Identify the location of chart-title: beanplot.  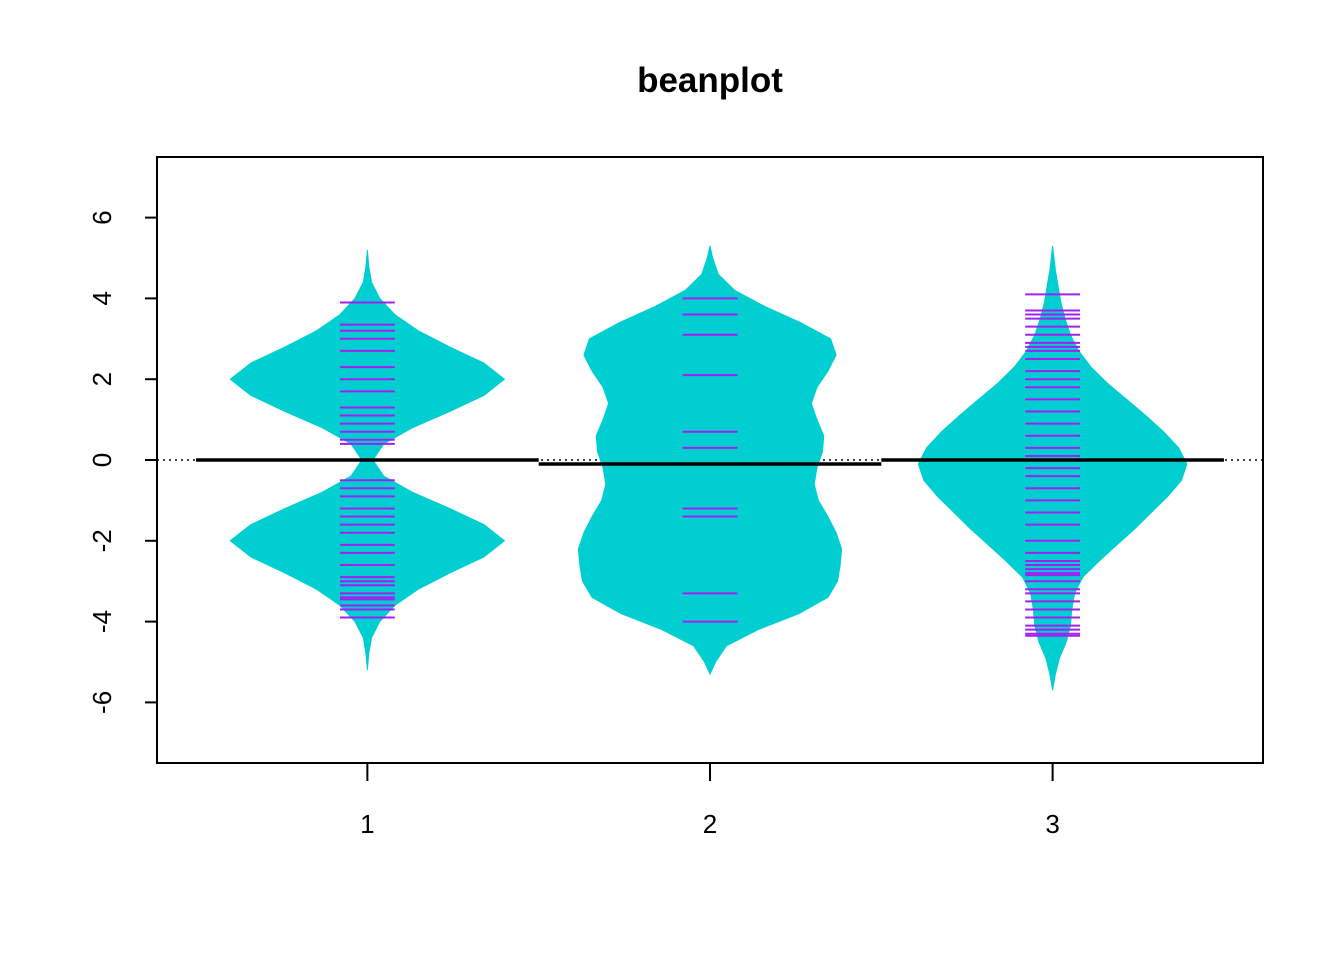
(710, 80).